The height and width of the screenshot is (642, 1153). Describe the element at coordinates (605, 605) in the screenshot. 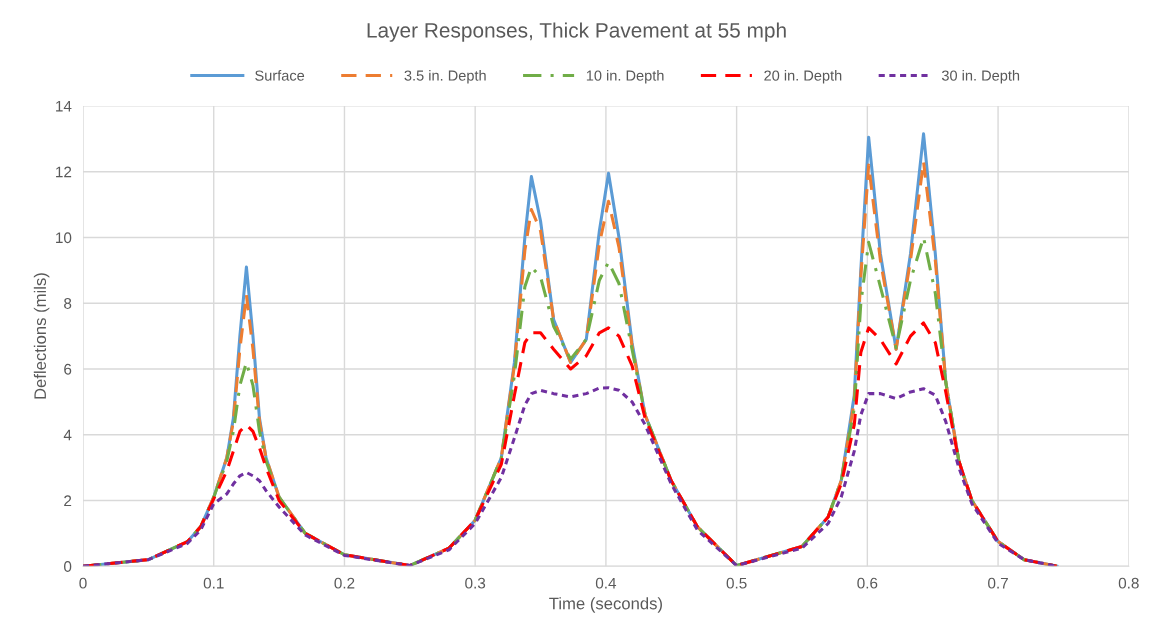

I see `x-axis-title: Time (seconds)` at that location.